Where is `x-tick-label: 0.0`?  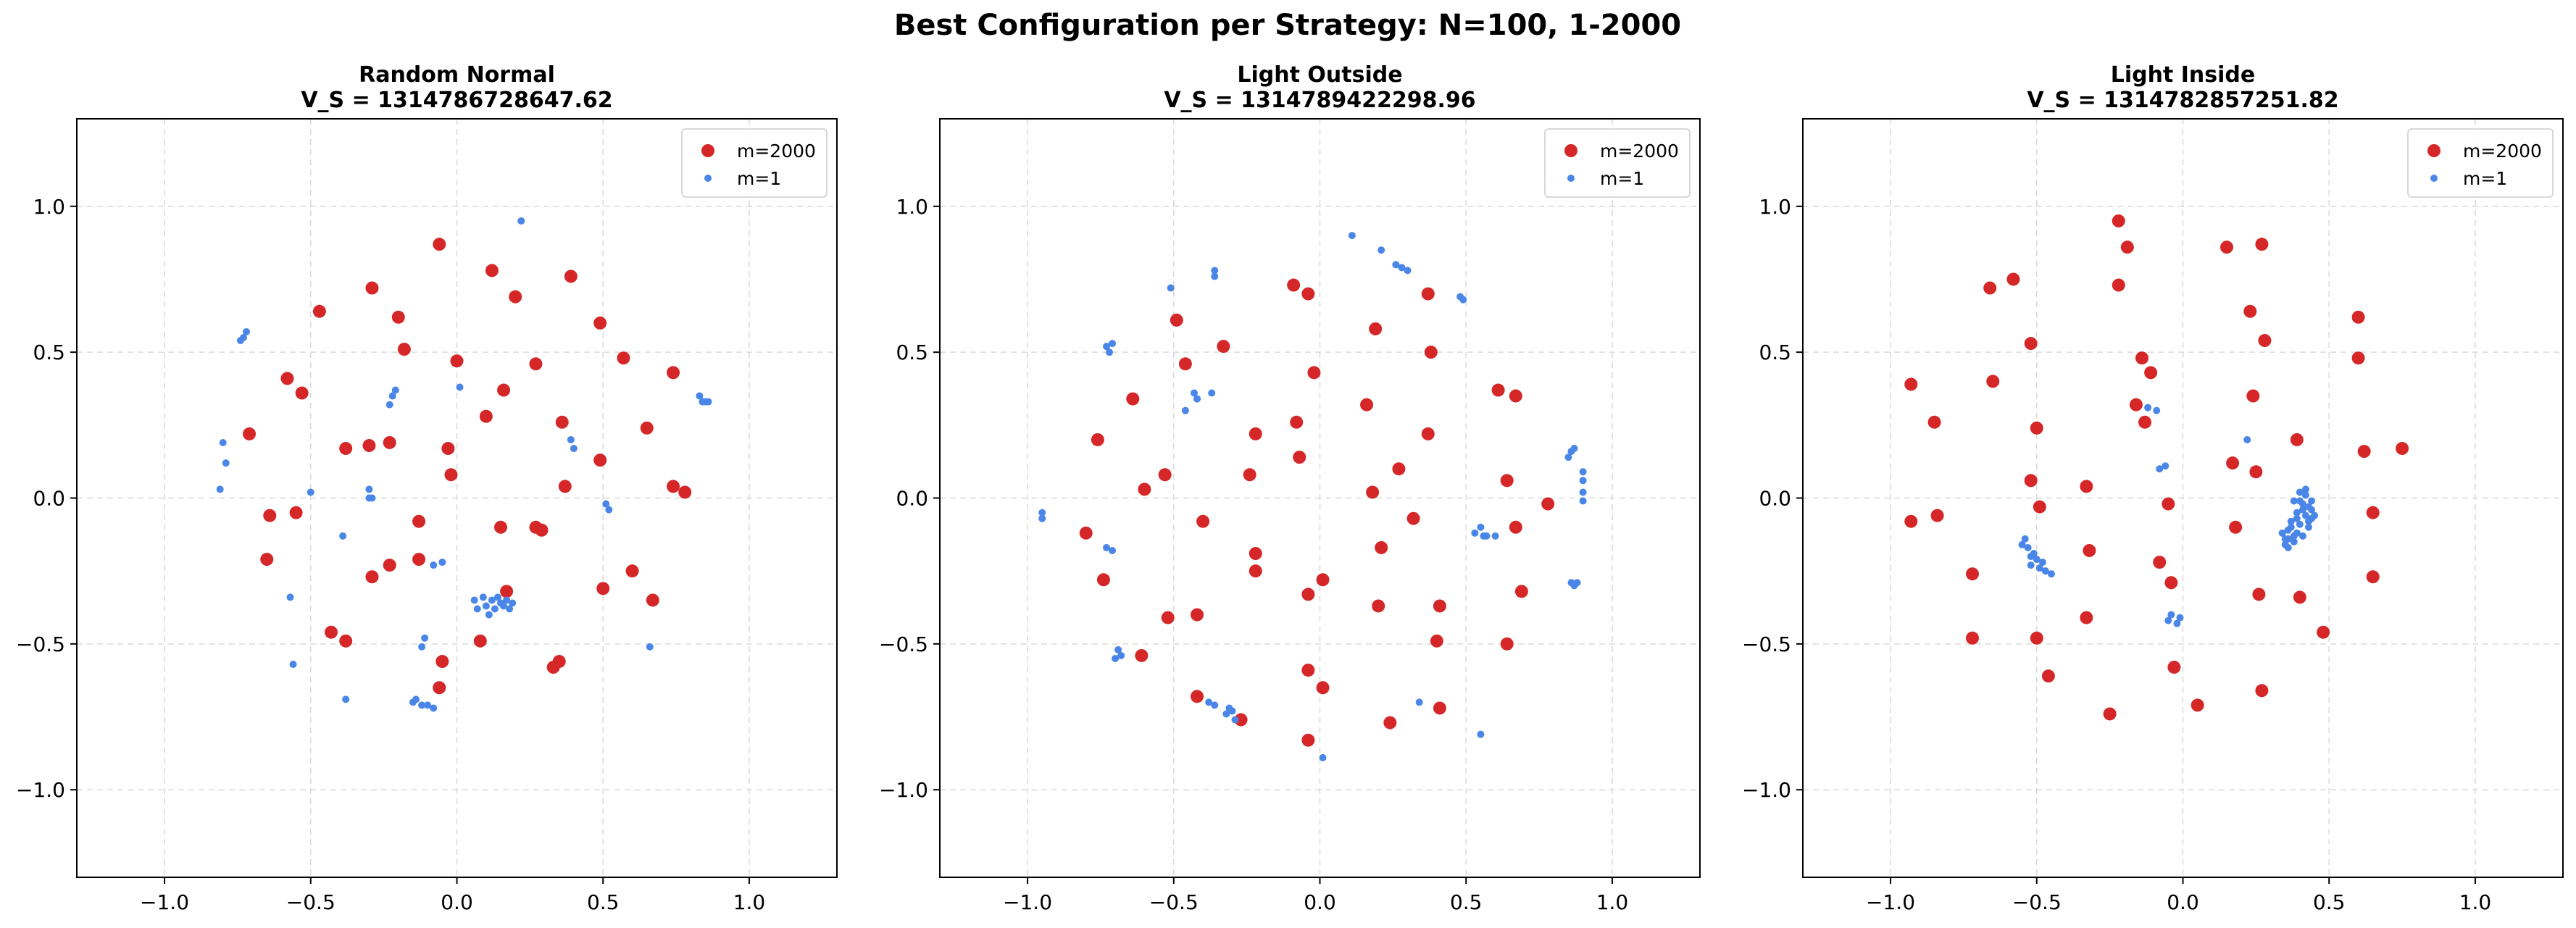 x-tick-label: 0.0 is located at coordinates (2183, 902).